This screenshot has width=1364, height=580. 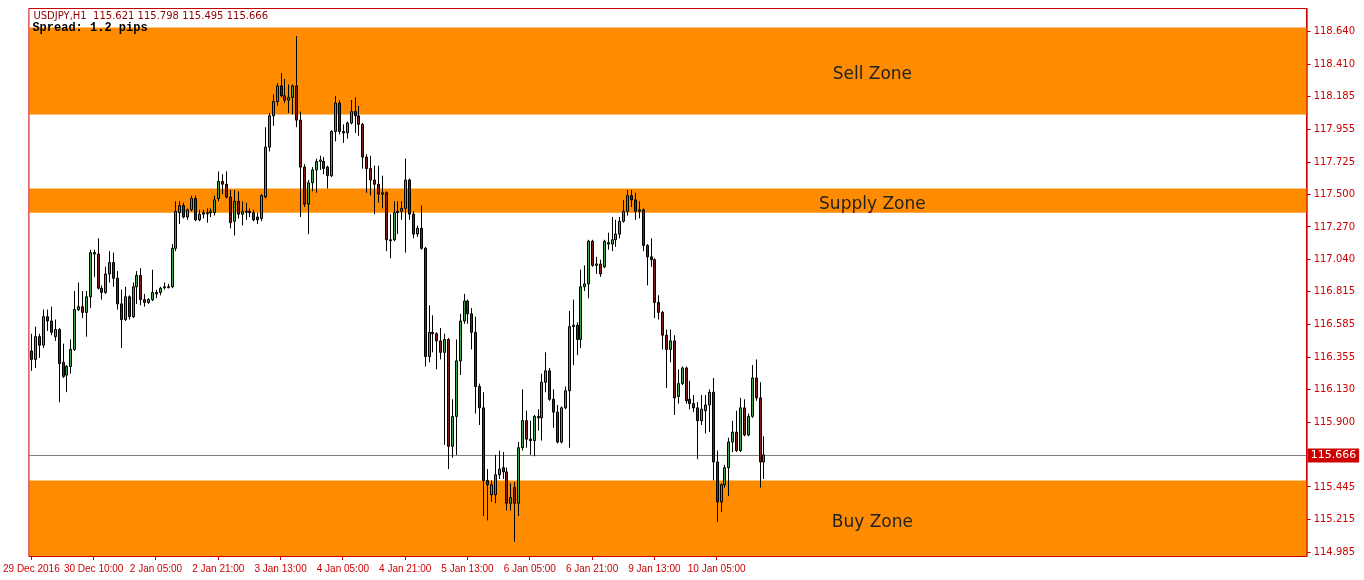 I want to click on chart-title: USDJPY,H1 115.621 115.798 115.495 115.666, so click(x=151, y=15).